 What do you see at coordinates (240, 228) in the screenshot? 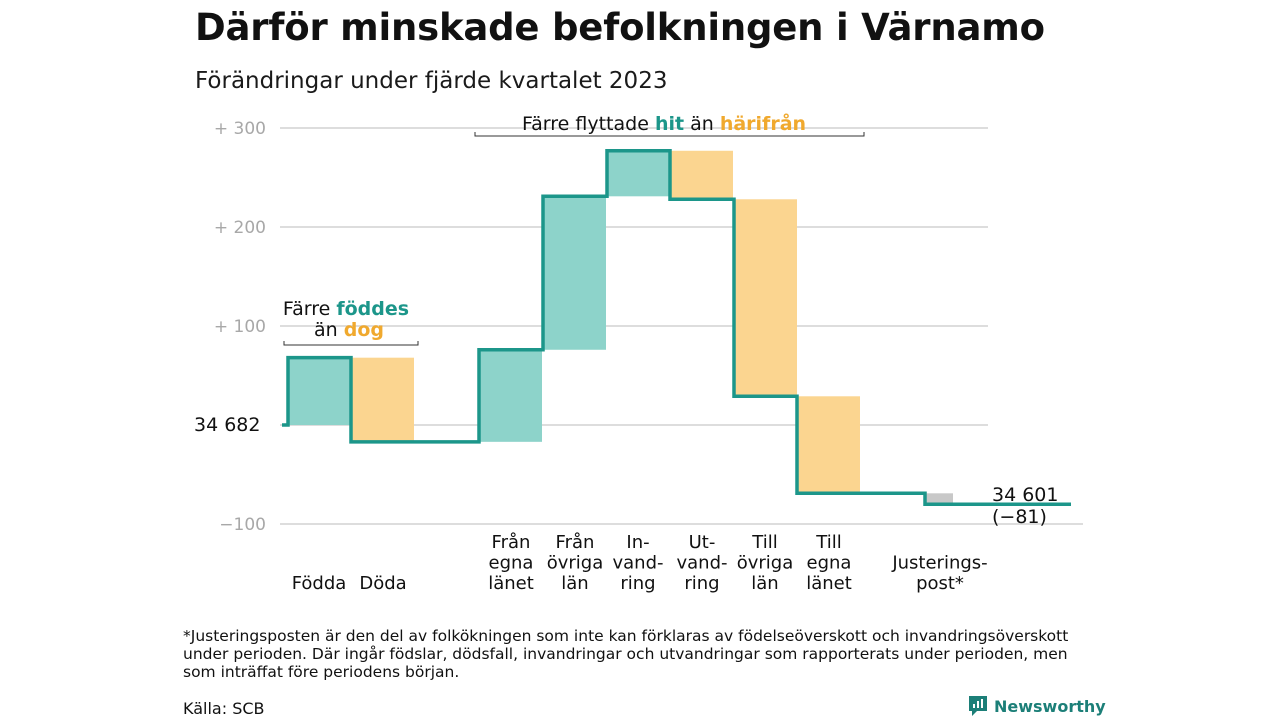
I see `y-tick-label: + 200` at bounding box center [240, 228].